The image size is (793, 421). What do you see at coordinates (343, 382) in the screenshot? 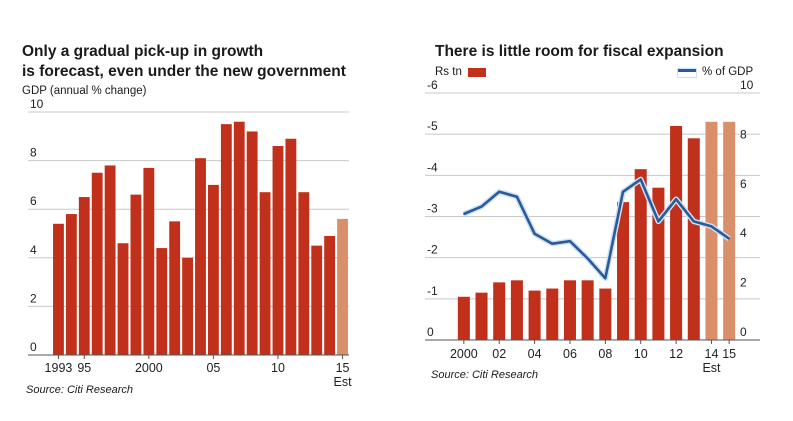
I see `chart1-est-label: Est` at bounding box center [343, 382].